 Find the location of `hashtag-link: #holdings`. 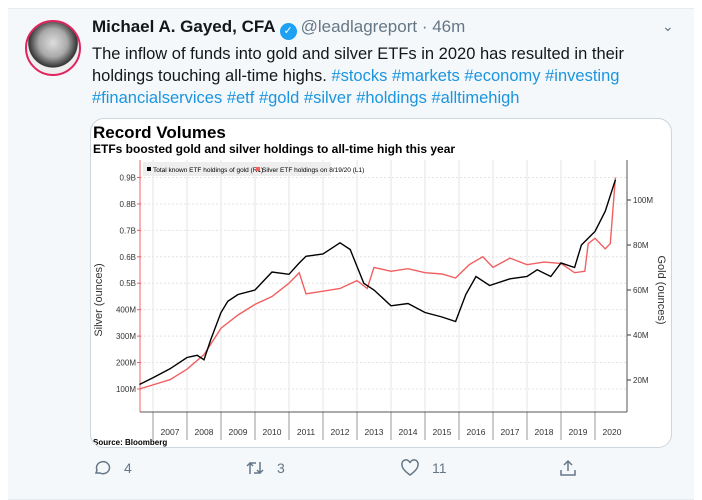

hashtag-link: #holdings is located at coordinates (391, 98).